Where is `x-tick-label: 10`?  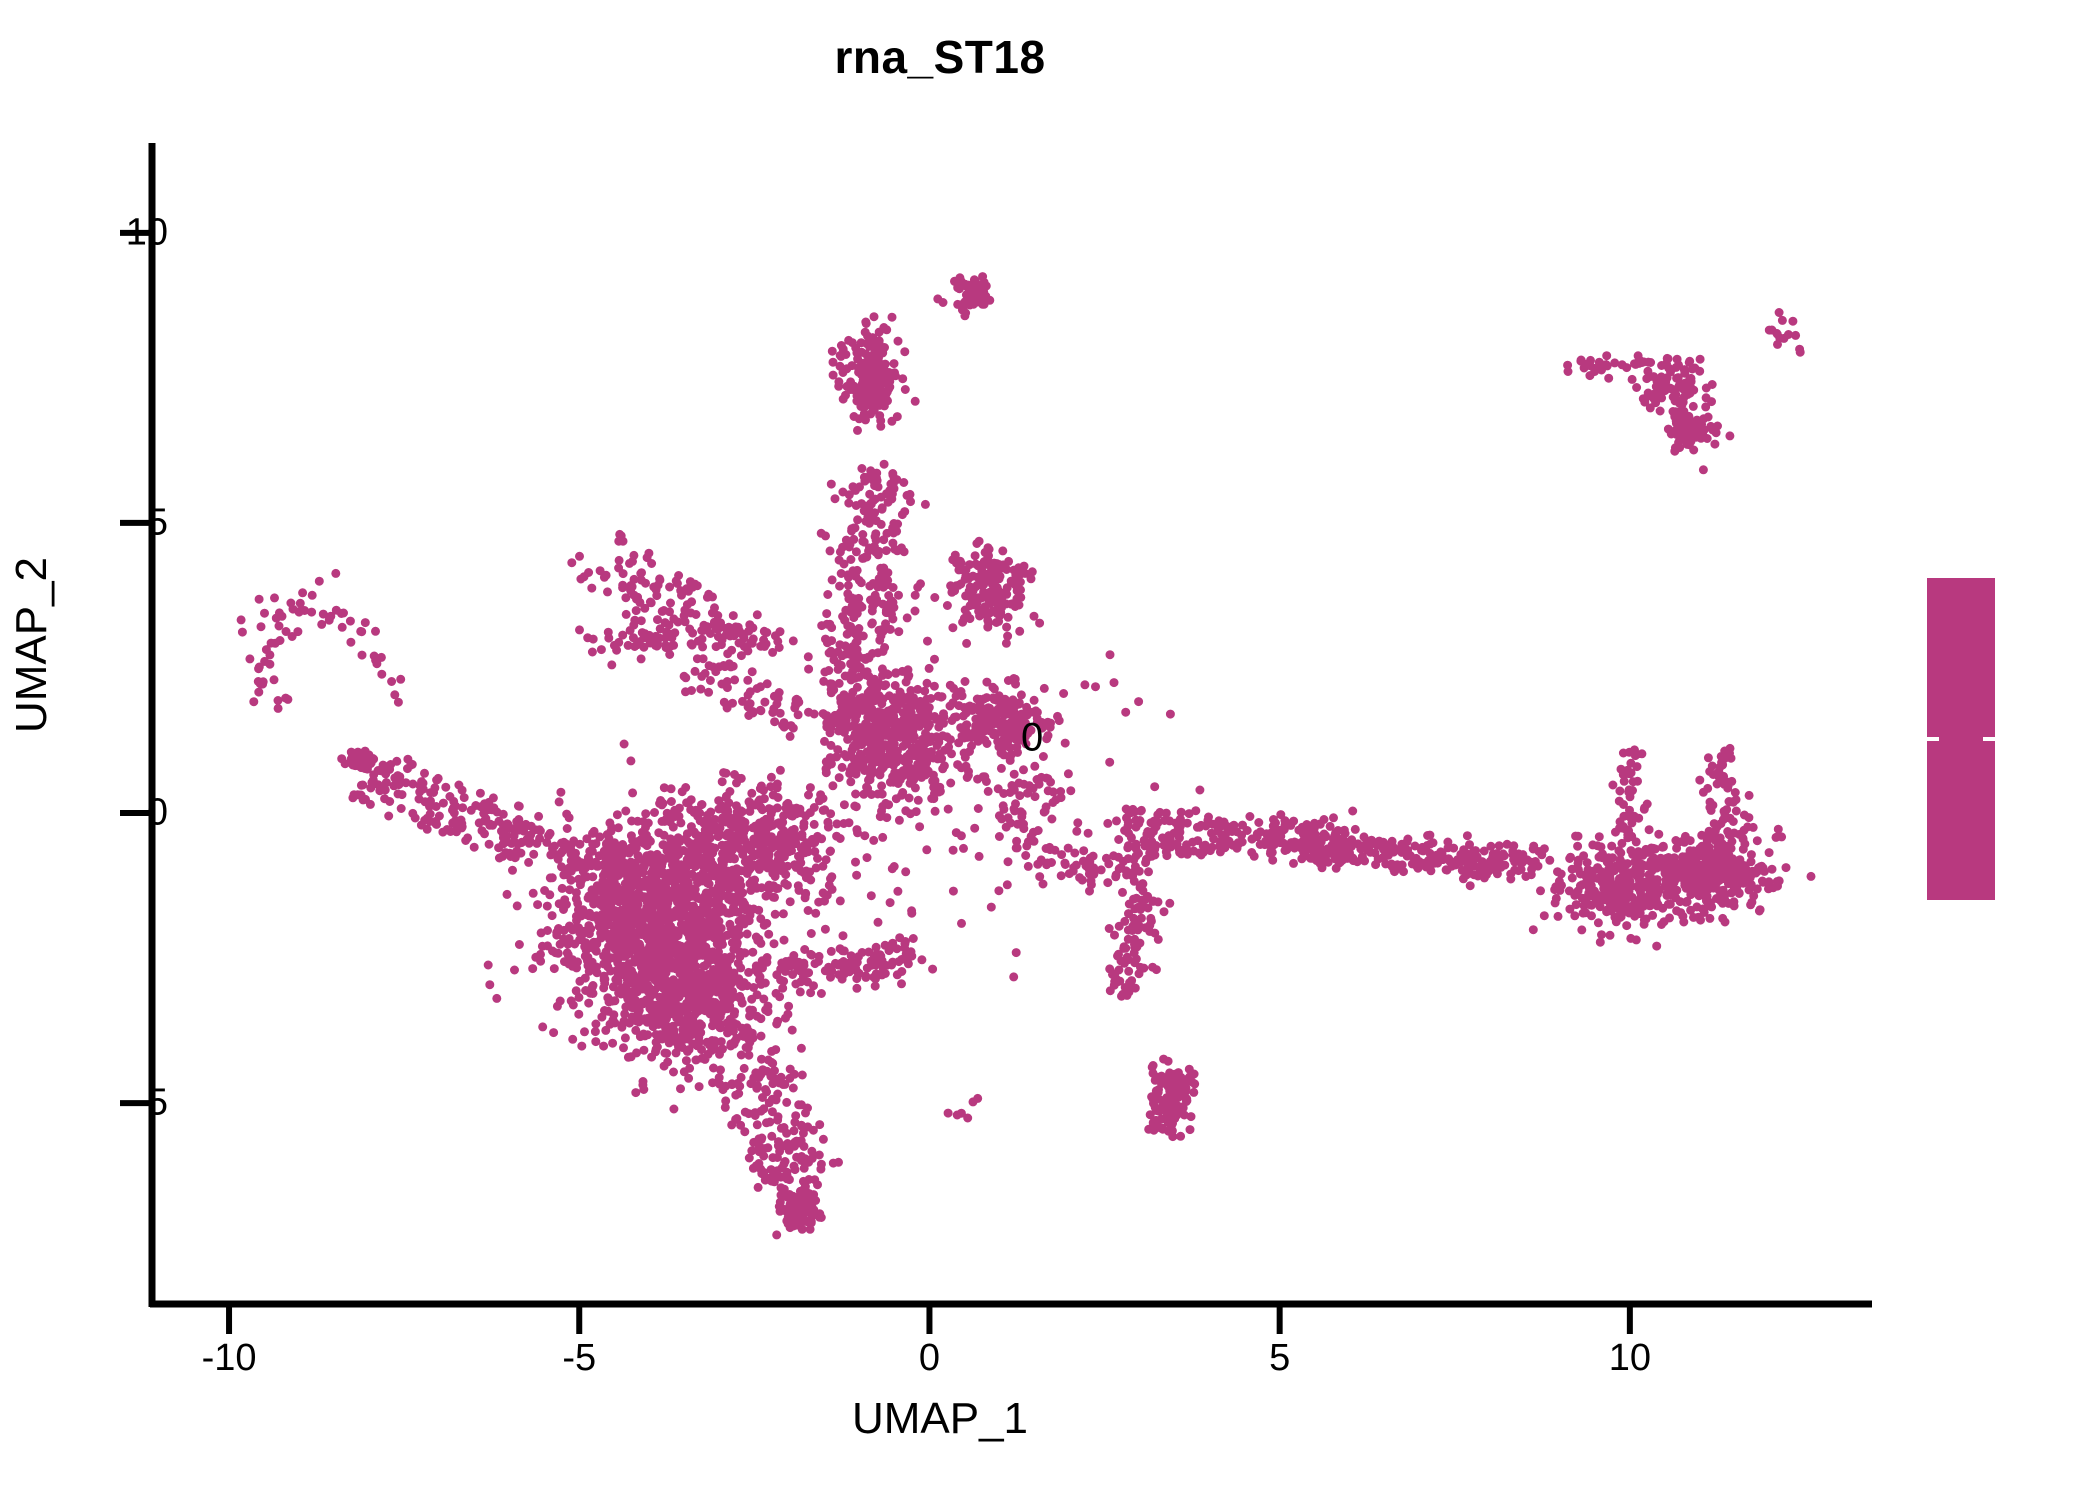
x-tick-label: 10 is located at coordinates (1629, 1358).